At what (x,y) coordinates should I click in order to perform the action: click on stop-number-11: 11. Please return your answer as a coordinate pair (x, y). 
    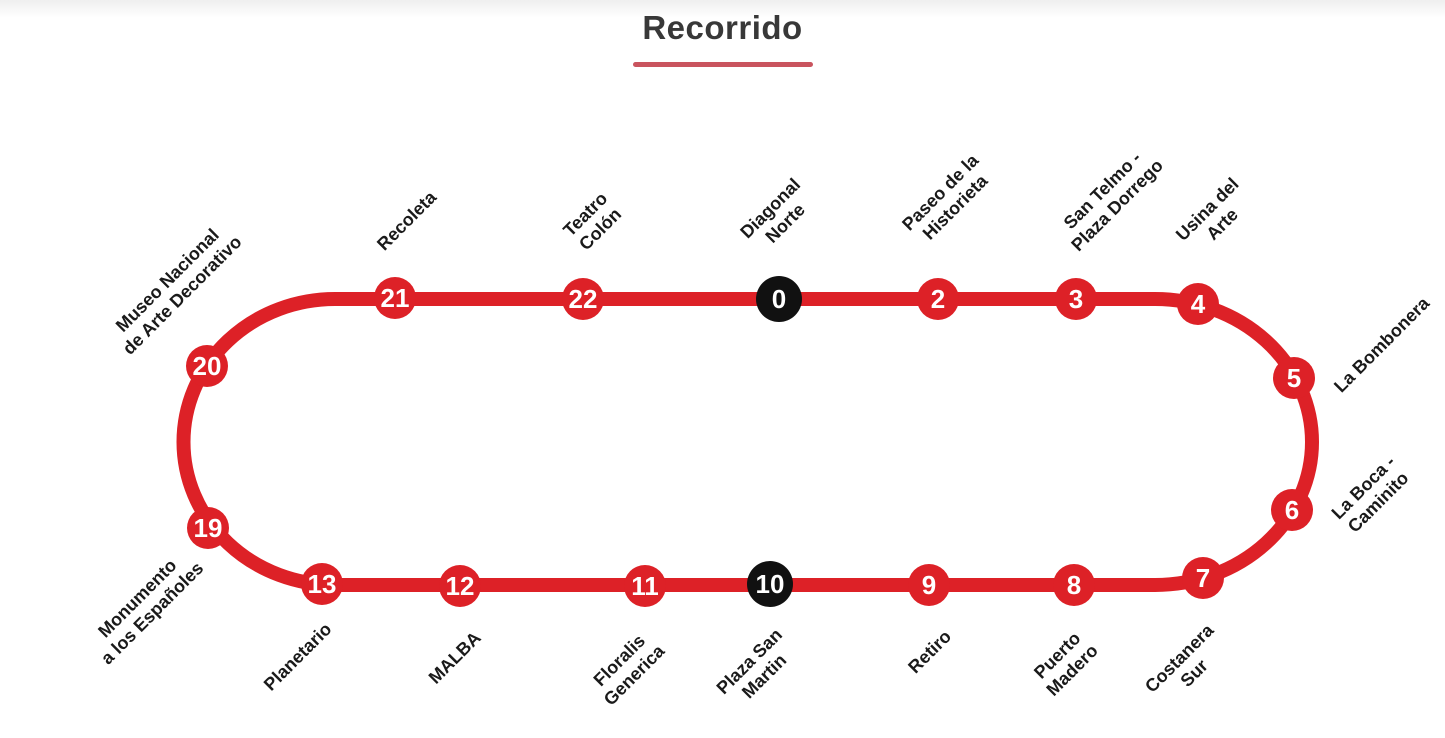
    Looking at the image, I should click on (645, 586).